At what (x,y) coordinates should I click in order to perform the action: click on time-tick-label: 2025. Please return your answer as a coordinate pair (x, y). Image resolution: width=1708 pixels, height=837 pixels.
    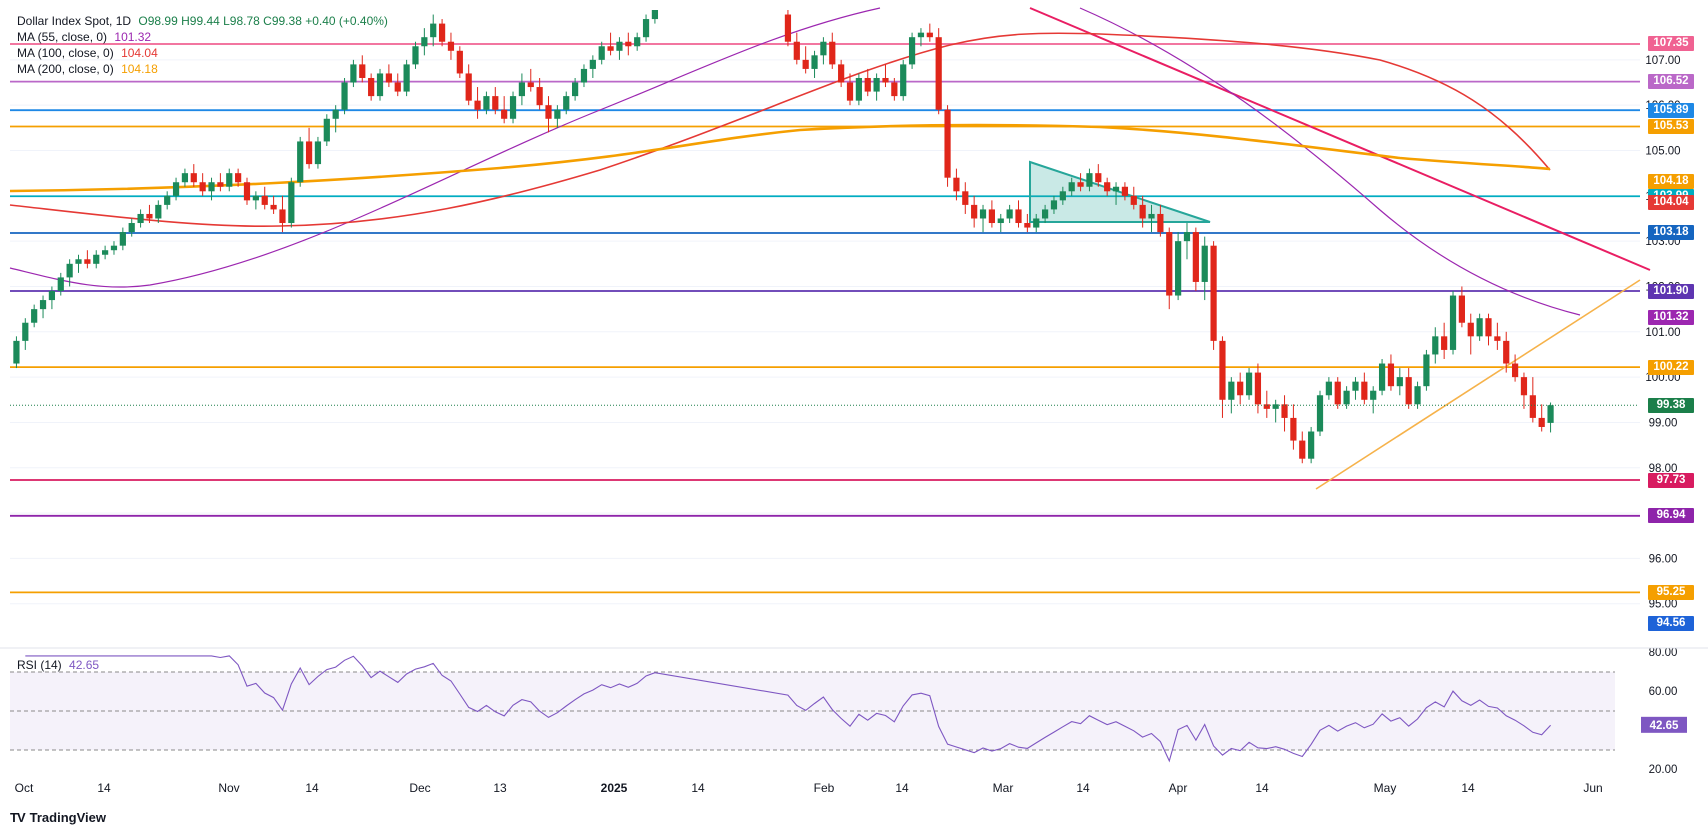
    Looking at the image, I should click on (614, 788).